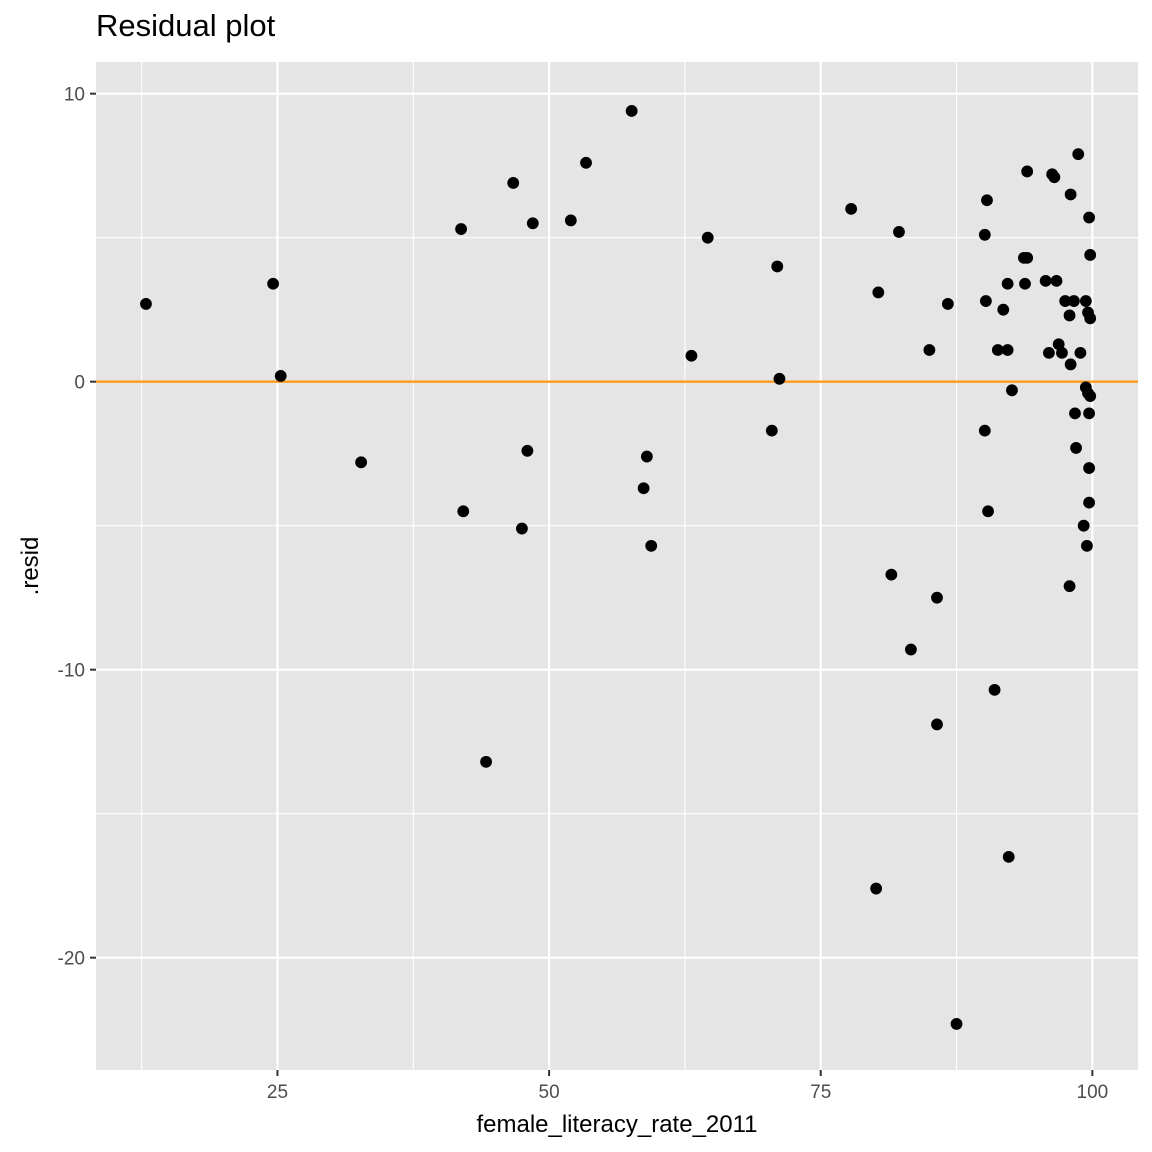 The height and width of the screenshot is (1152, 1152). What do you see at coordinates (277, 1092) in the screenshot?
I see `x-tick-label: 25` at bounding box center [277, 1092].